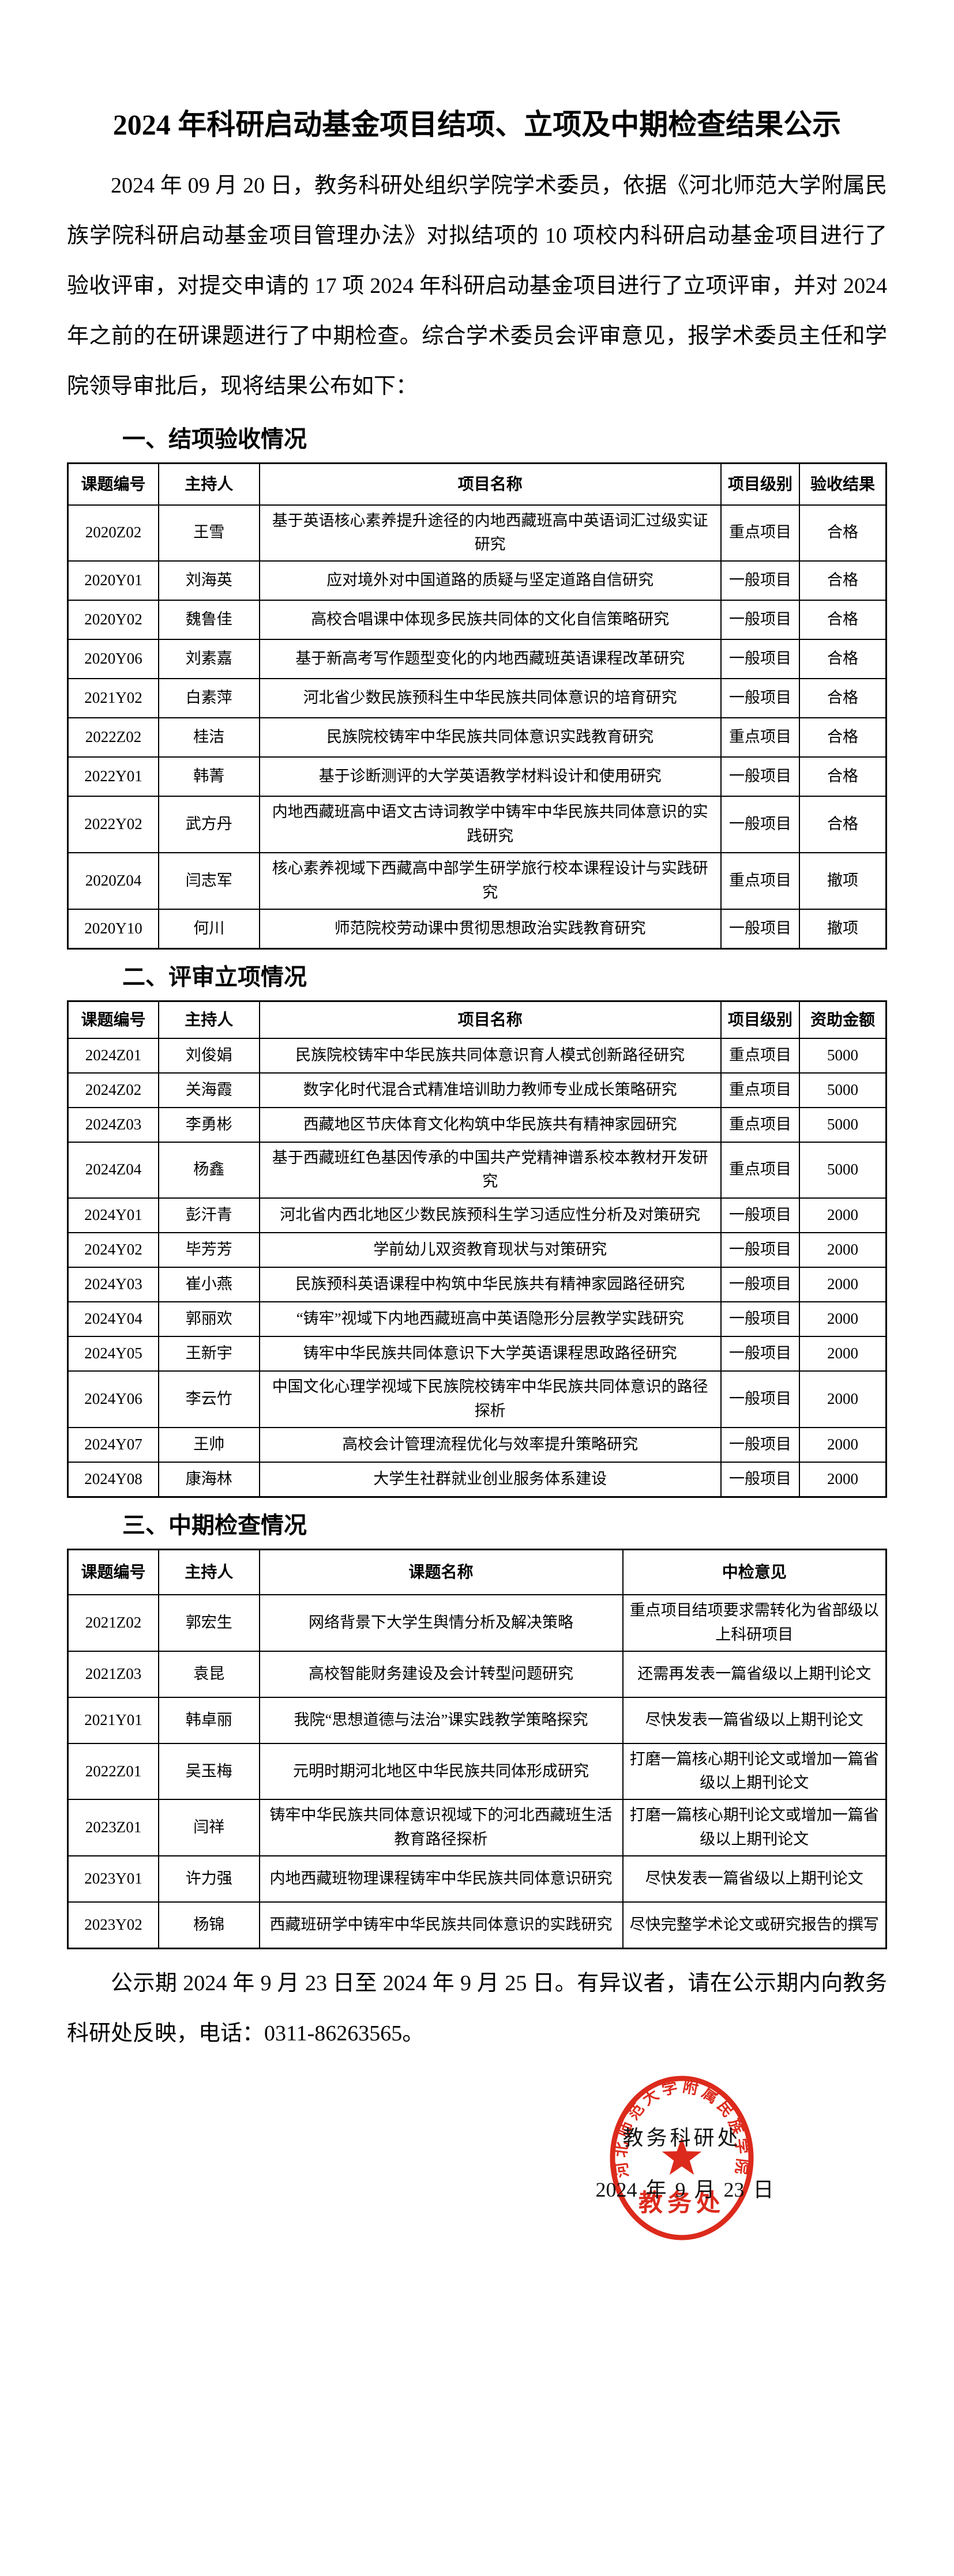 This screenshot has width=954, height=2576. I want to click on table2-cell-r9c2: 中国文化心理学视域下民族院校铸牢中华民族共同体意识的路径探析, so click(490, 1399).